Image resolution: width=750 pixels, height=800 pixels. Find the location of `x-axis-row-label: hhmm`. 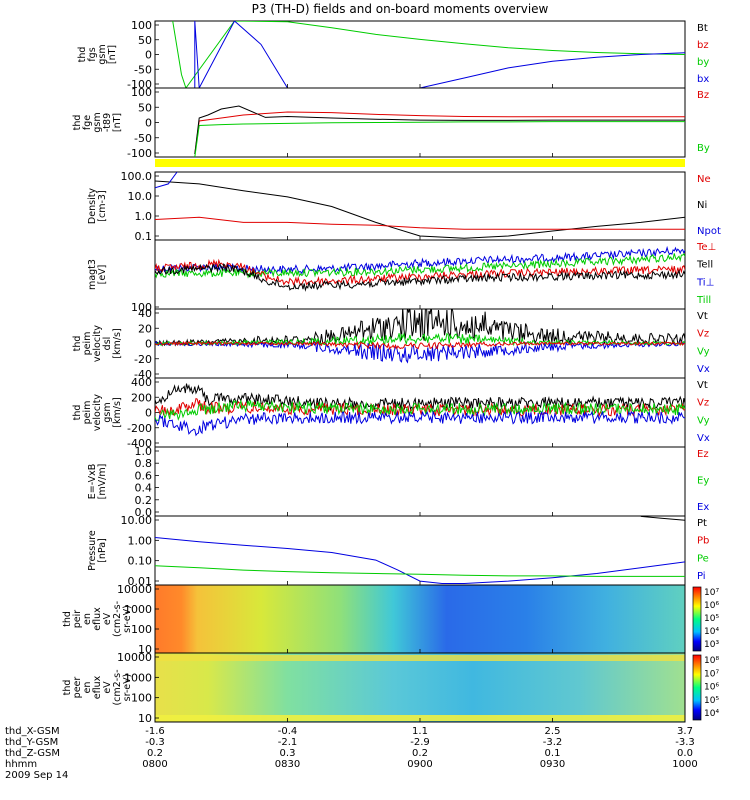

x-axis-row-label: hhmm is located at coordinates (21, 764).